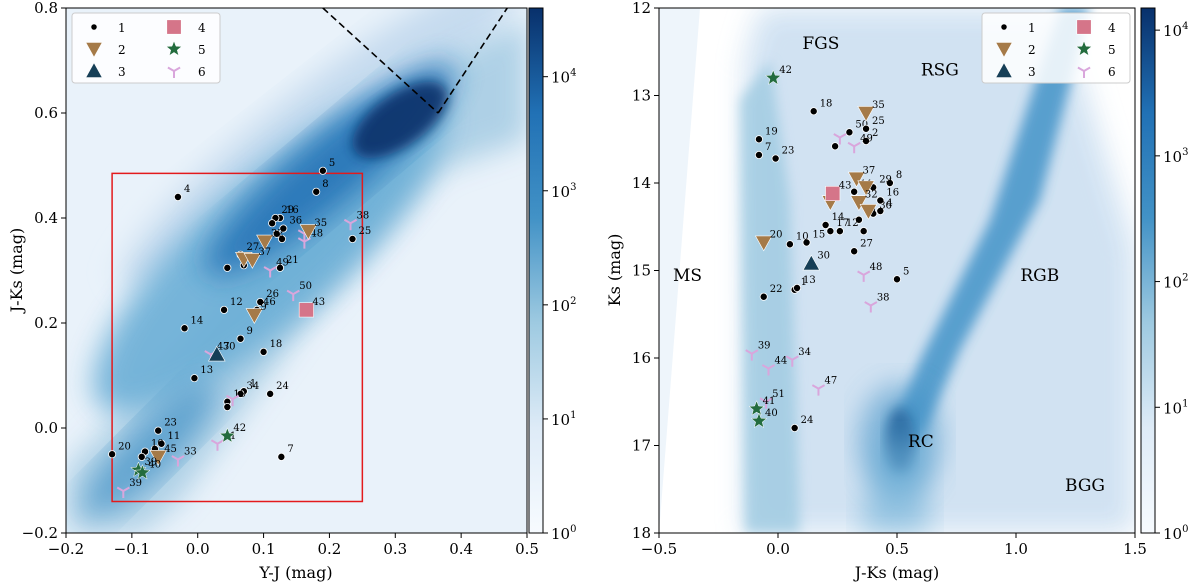 This screenshot has width=1200, height=583. What do you see at coordinates (641, 8) in the screenshot?
I see `right-y-tick-label: 12` at bounding box center [641, 8].